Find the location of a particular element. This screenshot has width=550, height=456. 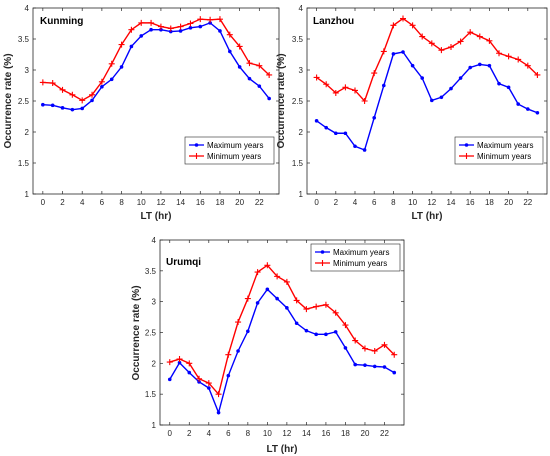

legend-marker-min is located at coordinates (322, 263).